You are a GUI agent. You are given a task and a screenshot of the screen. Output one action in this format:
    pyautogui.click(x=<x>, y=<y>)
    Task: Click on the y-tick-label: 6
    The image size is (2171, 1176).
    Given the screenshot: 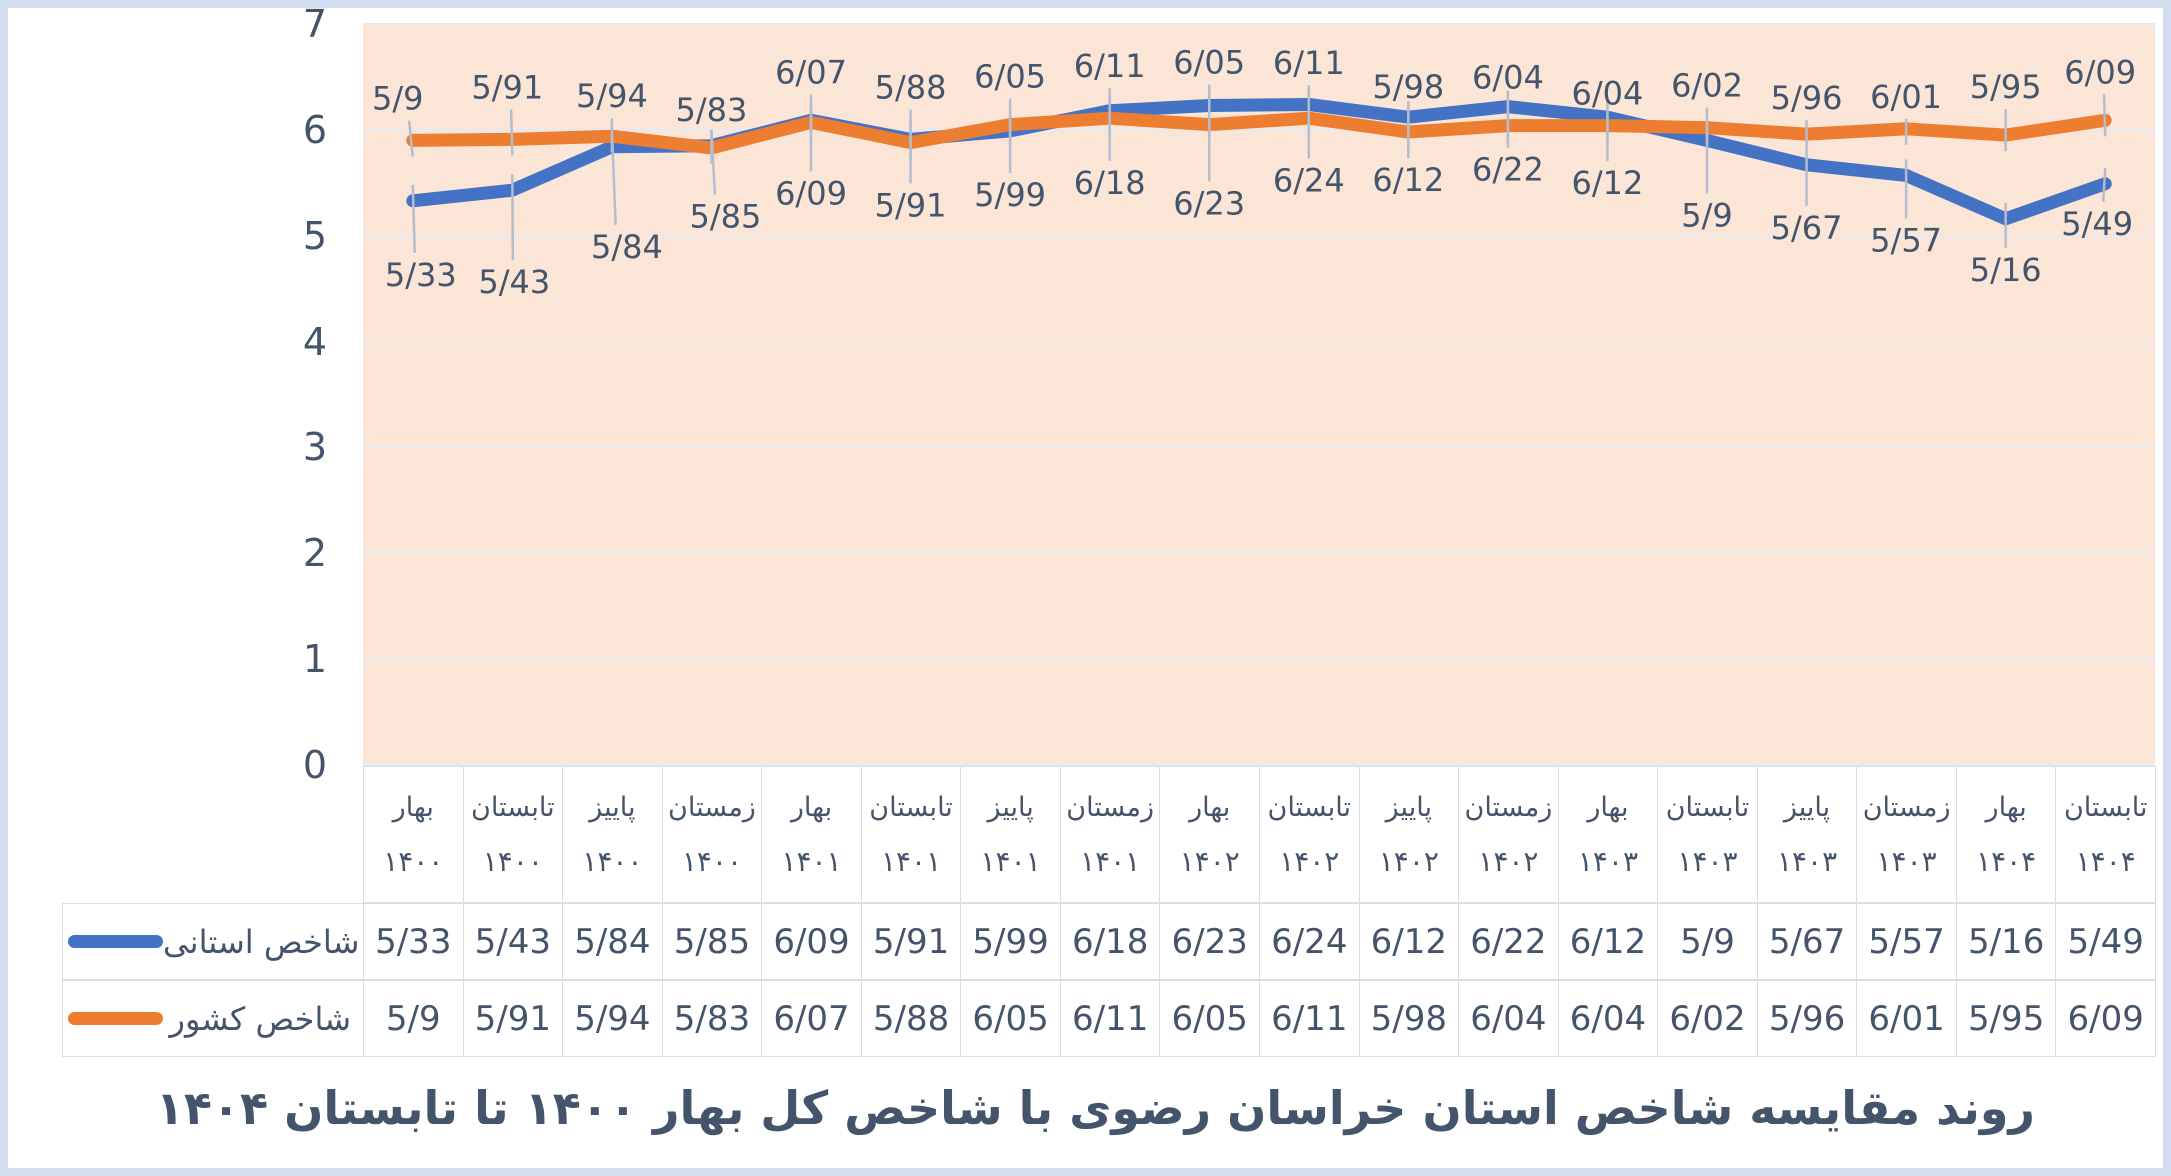 What is the action you would take?
    pyautogui.click(x=314, y=129)
    